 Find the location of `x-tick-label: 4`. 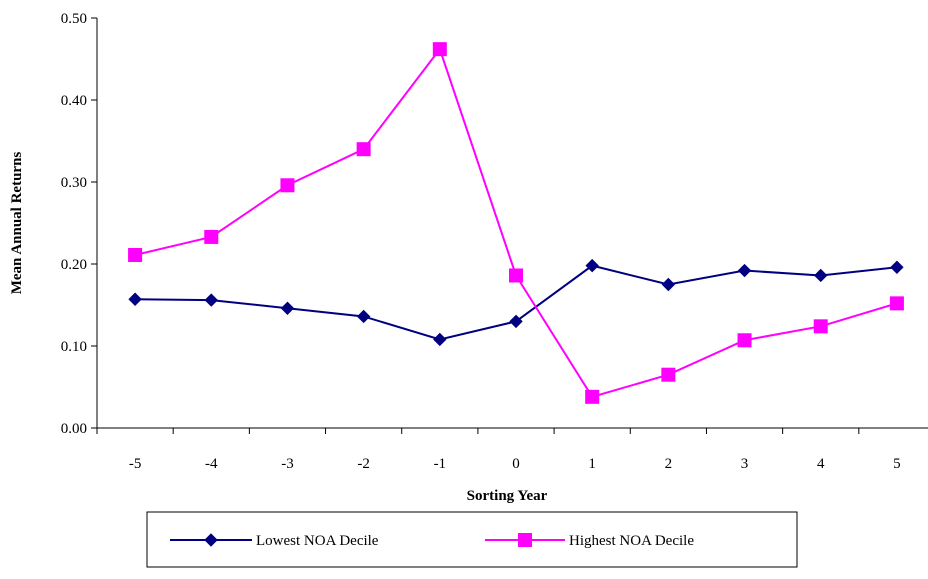

x-tick-label: 4 is located at coordinates (821, 464).